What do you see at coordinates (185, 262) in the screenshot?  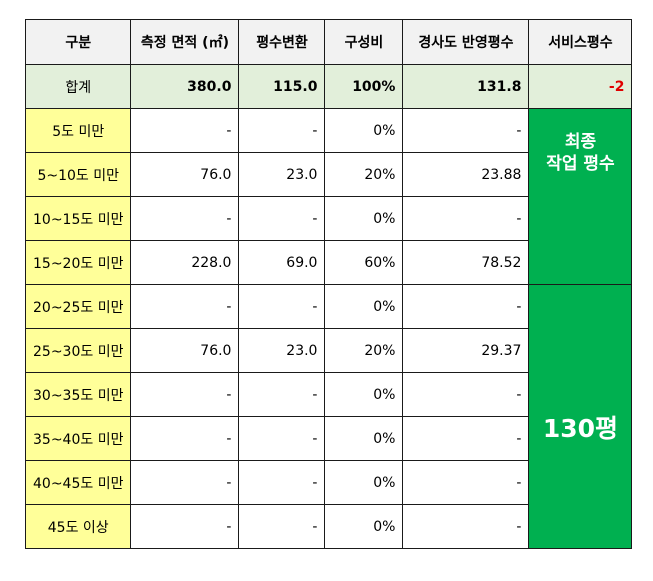 I see `row-area: 228.0` at bounding box center [185, 262].